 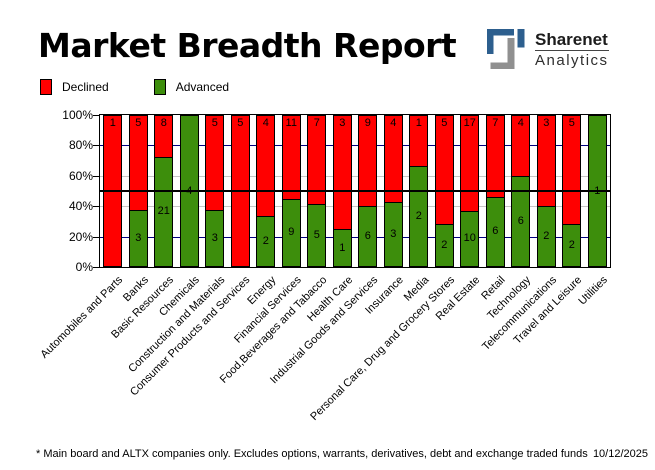 I want to click on declined-value-label: 11, so click(x=291, y=123).